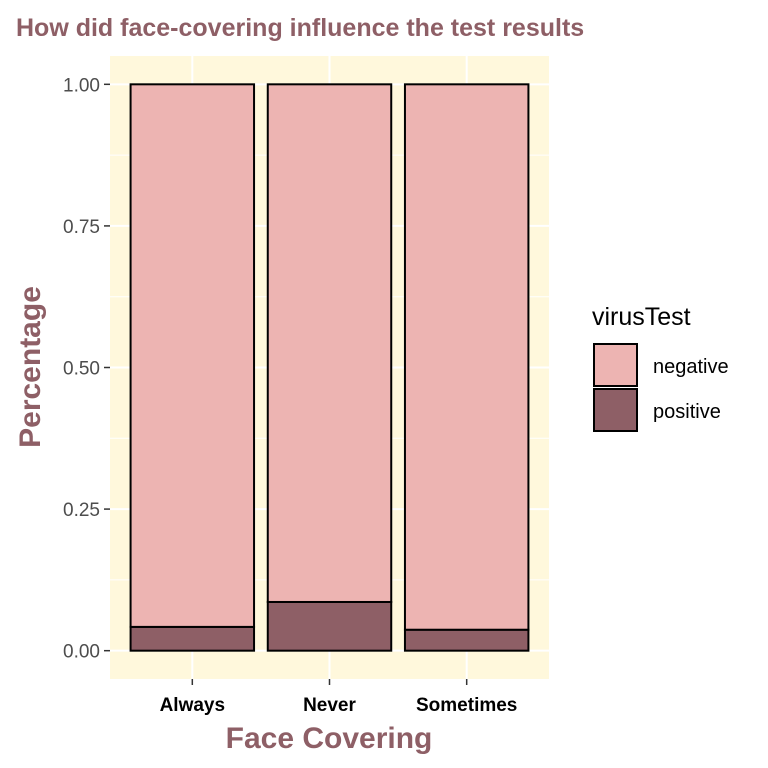 The image size is (768, 768). I want to click on x-tick-label: Always, so click(192, 705).